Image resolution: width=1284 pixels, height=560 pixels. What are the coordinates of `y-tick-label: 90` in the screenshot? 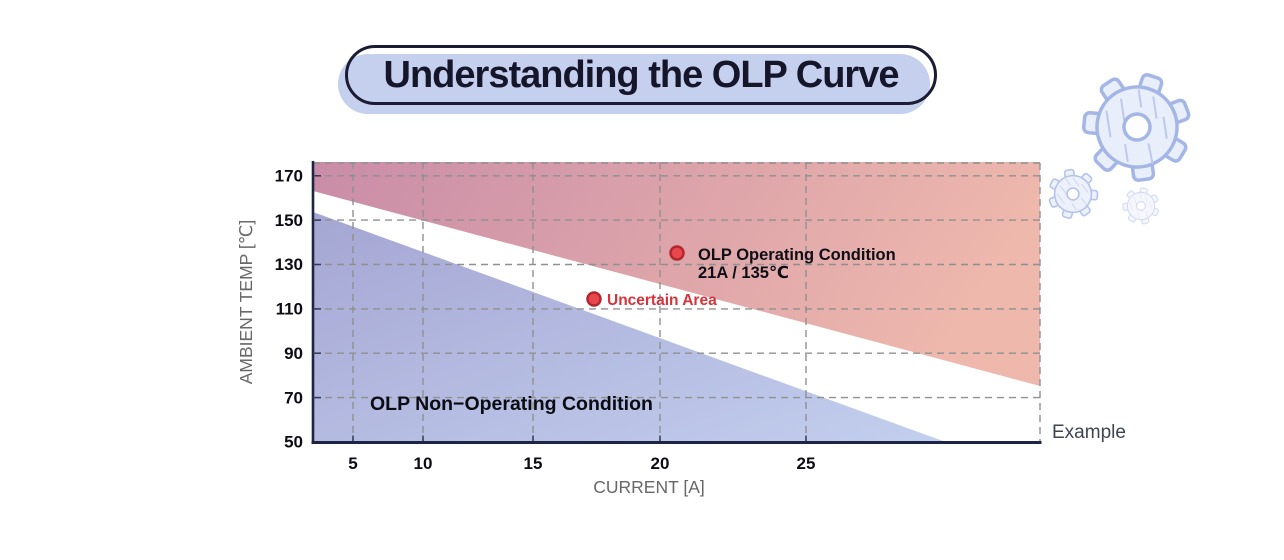 It's located at (293, 353).